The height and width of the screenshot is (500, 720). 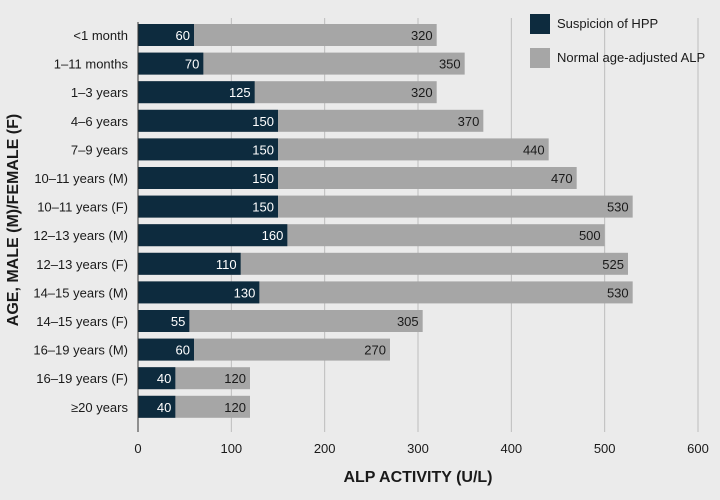 I want to click on category-label: 12–13 years (F), so click(x=82, y=264).